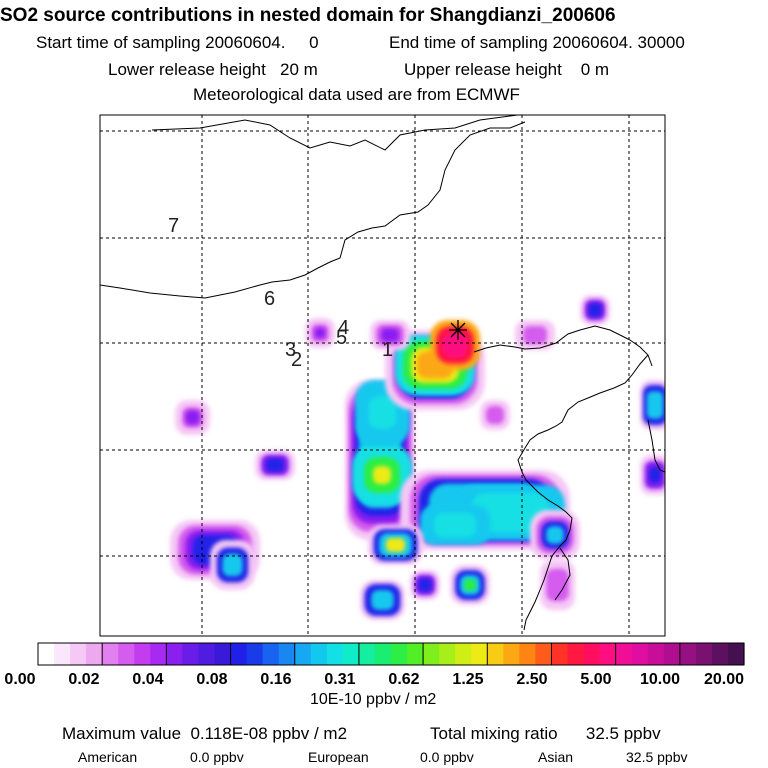 Image resolution: width=768 pixels, height=768 pixels. Describe the element at coordinates (217, 757) in the screenshot. I see `american-value: 0.0 ppbv` at that location.